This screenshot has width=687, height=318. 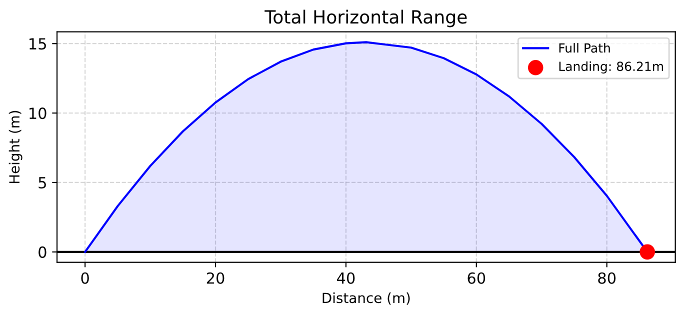 I want to click on legend-label: Full Path, so click(x=584, y=48).